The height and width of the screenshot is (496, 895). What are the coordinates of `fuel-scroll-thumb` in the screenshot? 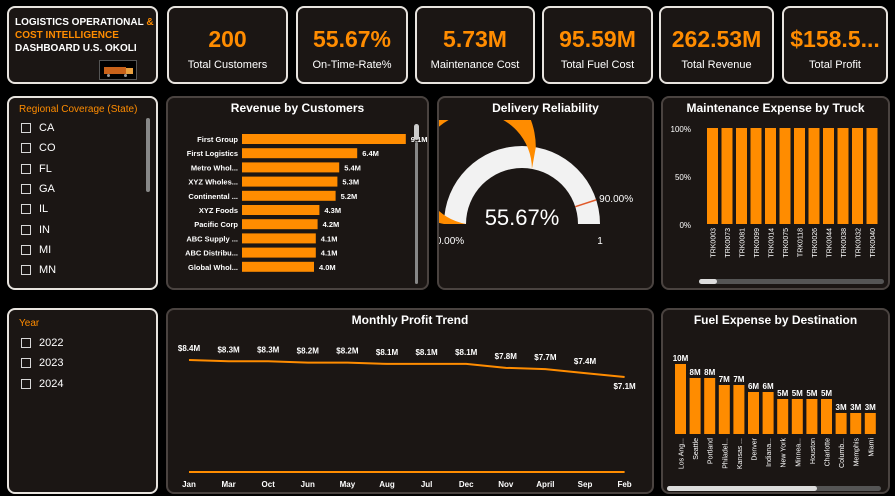 It's located at (742, 488).